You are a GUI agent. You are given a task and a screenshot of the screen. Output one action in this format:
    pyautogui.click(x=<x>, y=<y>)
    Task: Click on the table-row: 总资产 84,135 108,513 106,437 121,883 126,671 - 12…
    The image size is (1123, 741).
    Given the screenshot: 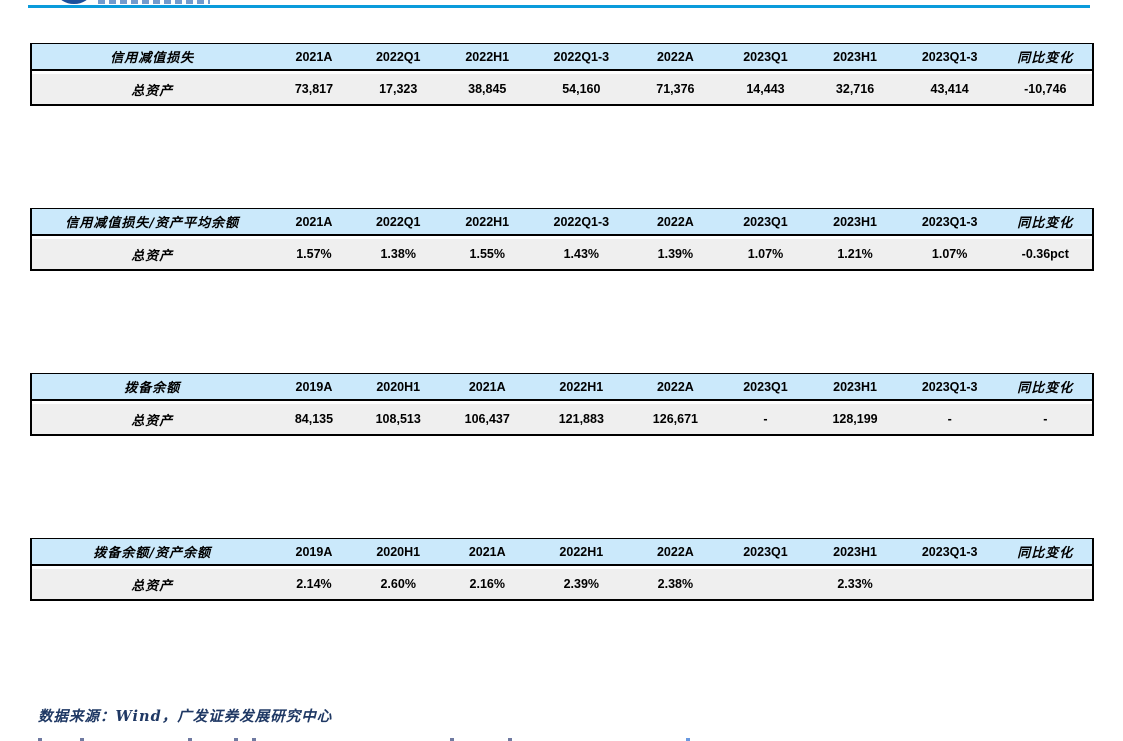 What is the action you would take?
    pyautogui.click(x=562, y=419)
    